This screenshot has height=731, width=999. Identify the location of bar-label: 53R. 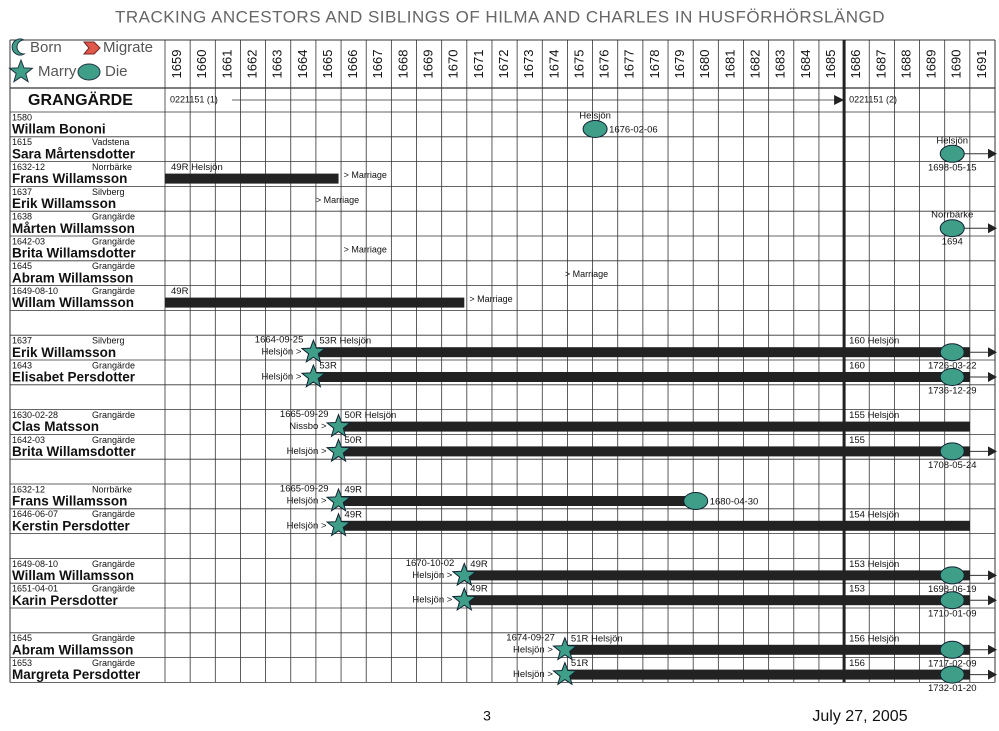
(328, 366).